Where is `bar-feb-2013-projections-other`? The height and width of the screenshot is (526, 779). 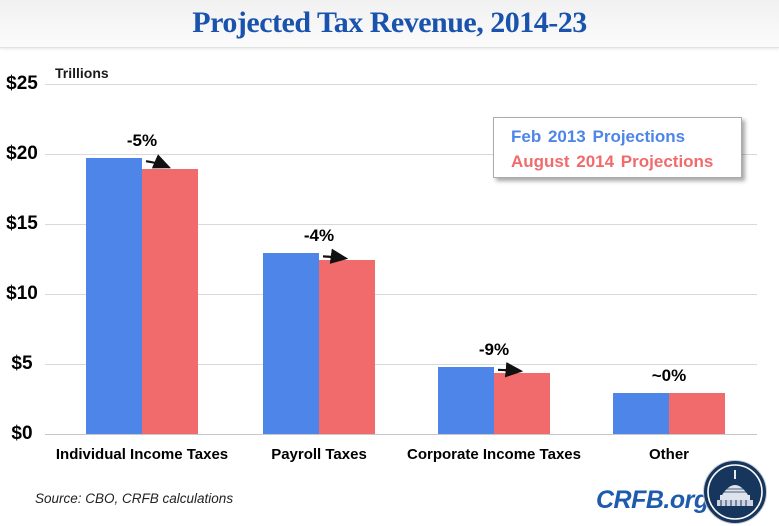
bar-feb-2013-projections-other is located at coordinates (641, 413).